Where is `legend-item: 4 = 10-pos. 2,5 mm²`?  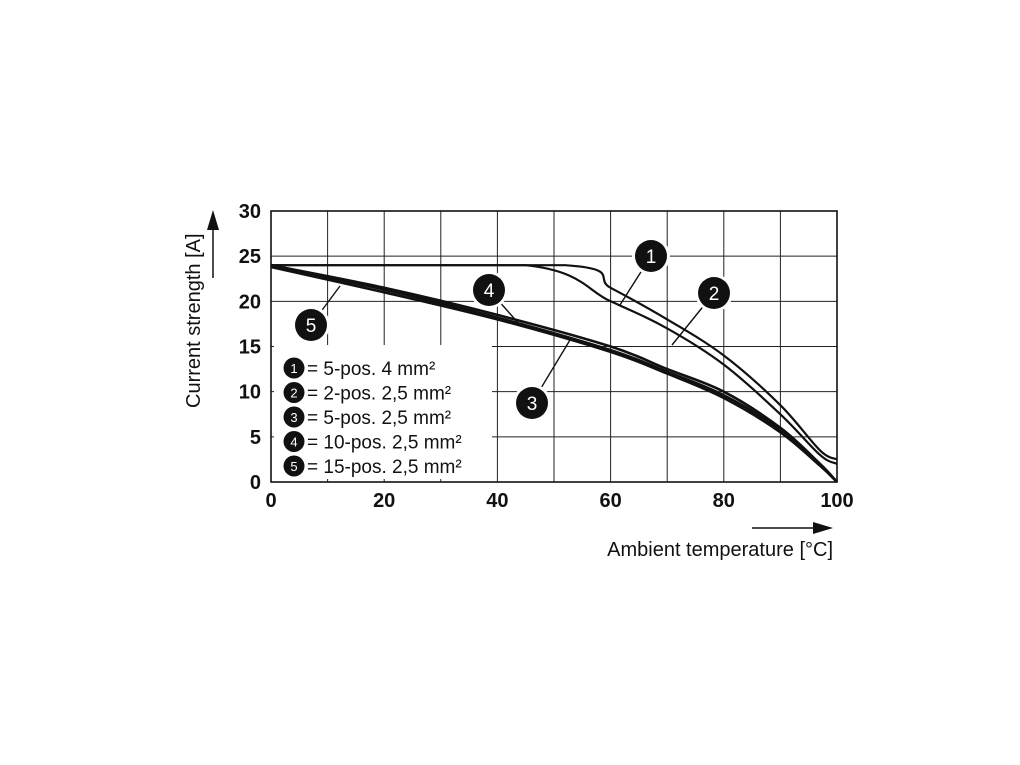
legend-item: 4 = 10-pos. 2,5 mm² is located at coordinates (372, 442).